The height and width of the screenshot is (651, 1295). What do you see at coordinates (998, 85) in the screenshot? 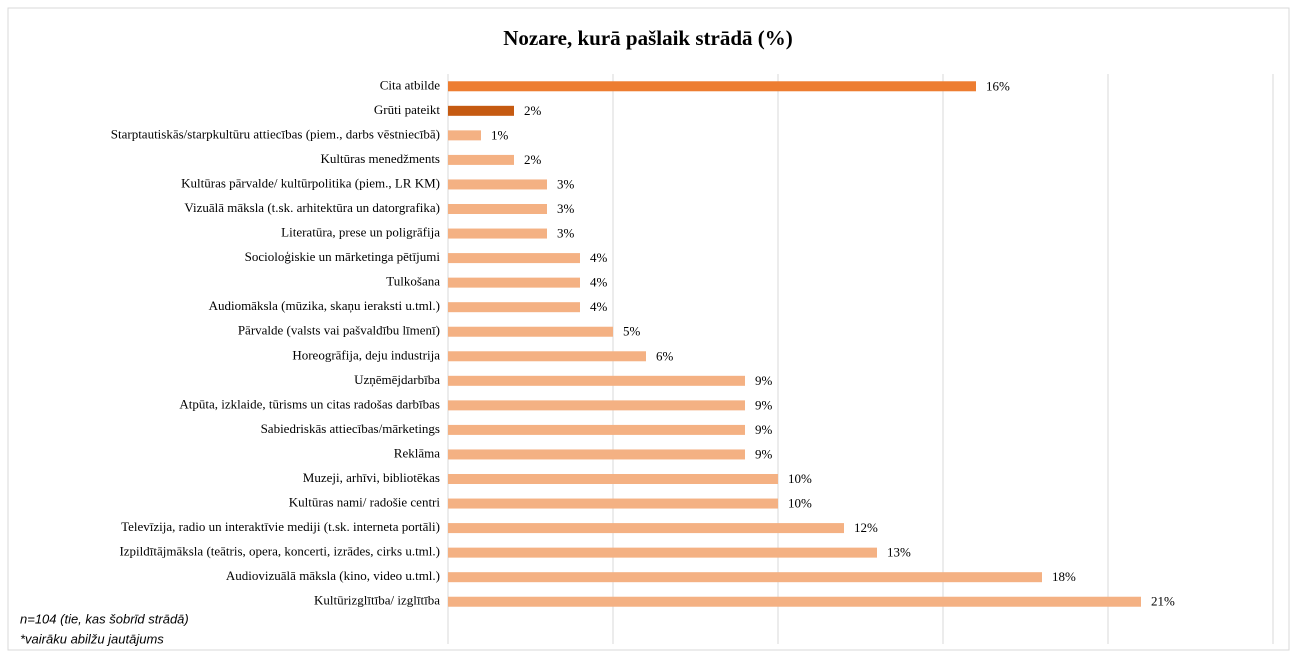
I see `value-label: 16%` at bounding box center [998, 85].